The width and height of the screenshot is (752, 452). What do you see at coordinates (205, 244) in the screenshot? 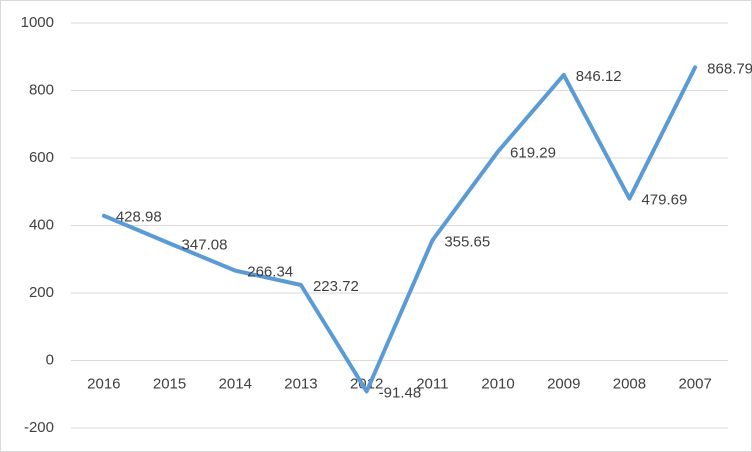
I see `data-label: 347.08` at bounding box center [205, 244].